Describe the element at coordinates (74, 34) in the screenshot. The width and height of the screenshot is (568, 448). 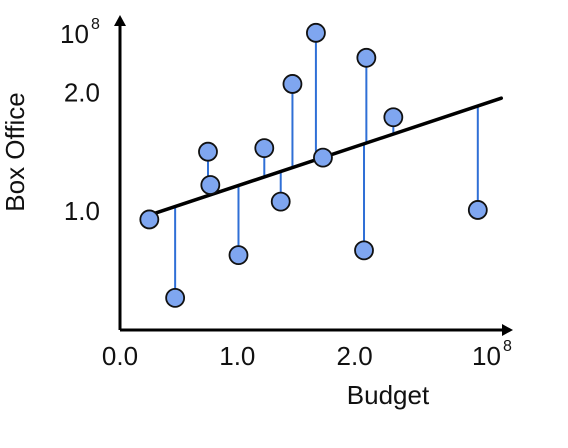
I see `y-exponent-base: 10` at that location.